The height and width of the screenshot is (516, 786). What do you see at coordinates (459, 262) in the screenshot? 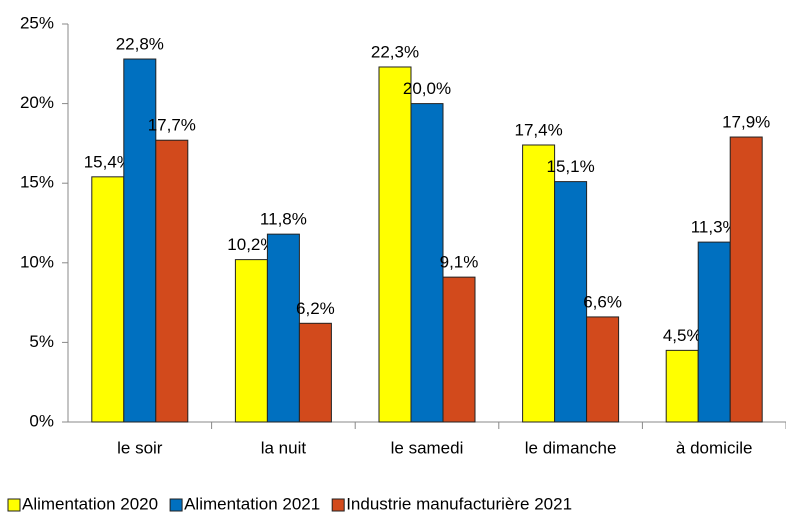
I see `value-label: 9,1%` at bounding box center [459, 262].